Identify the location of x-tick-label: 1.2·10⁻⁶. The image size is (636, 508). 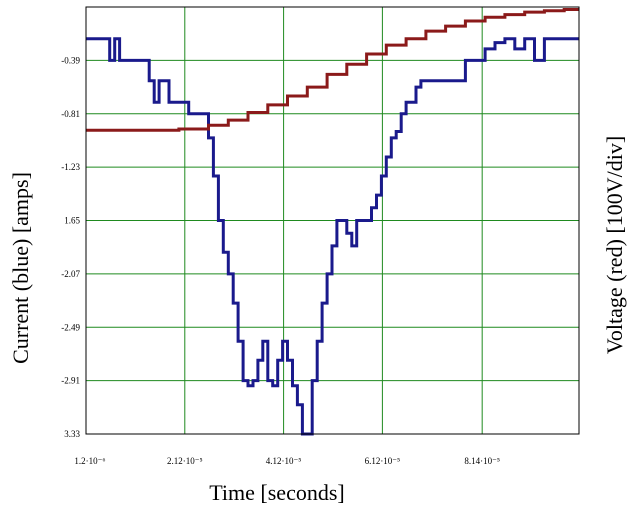
(89, 461).